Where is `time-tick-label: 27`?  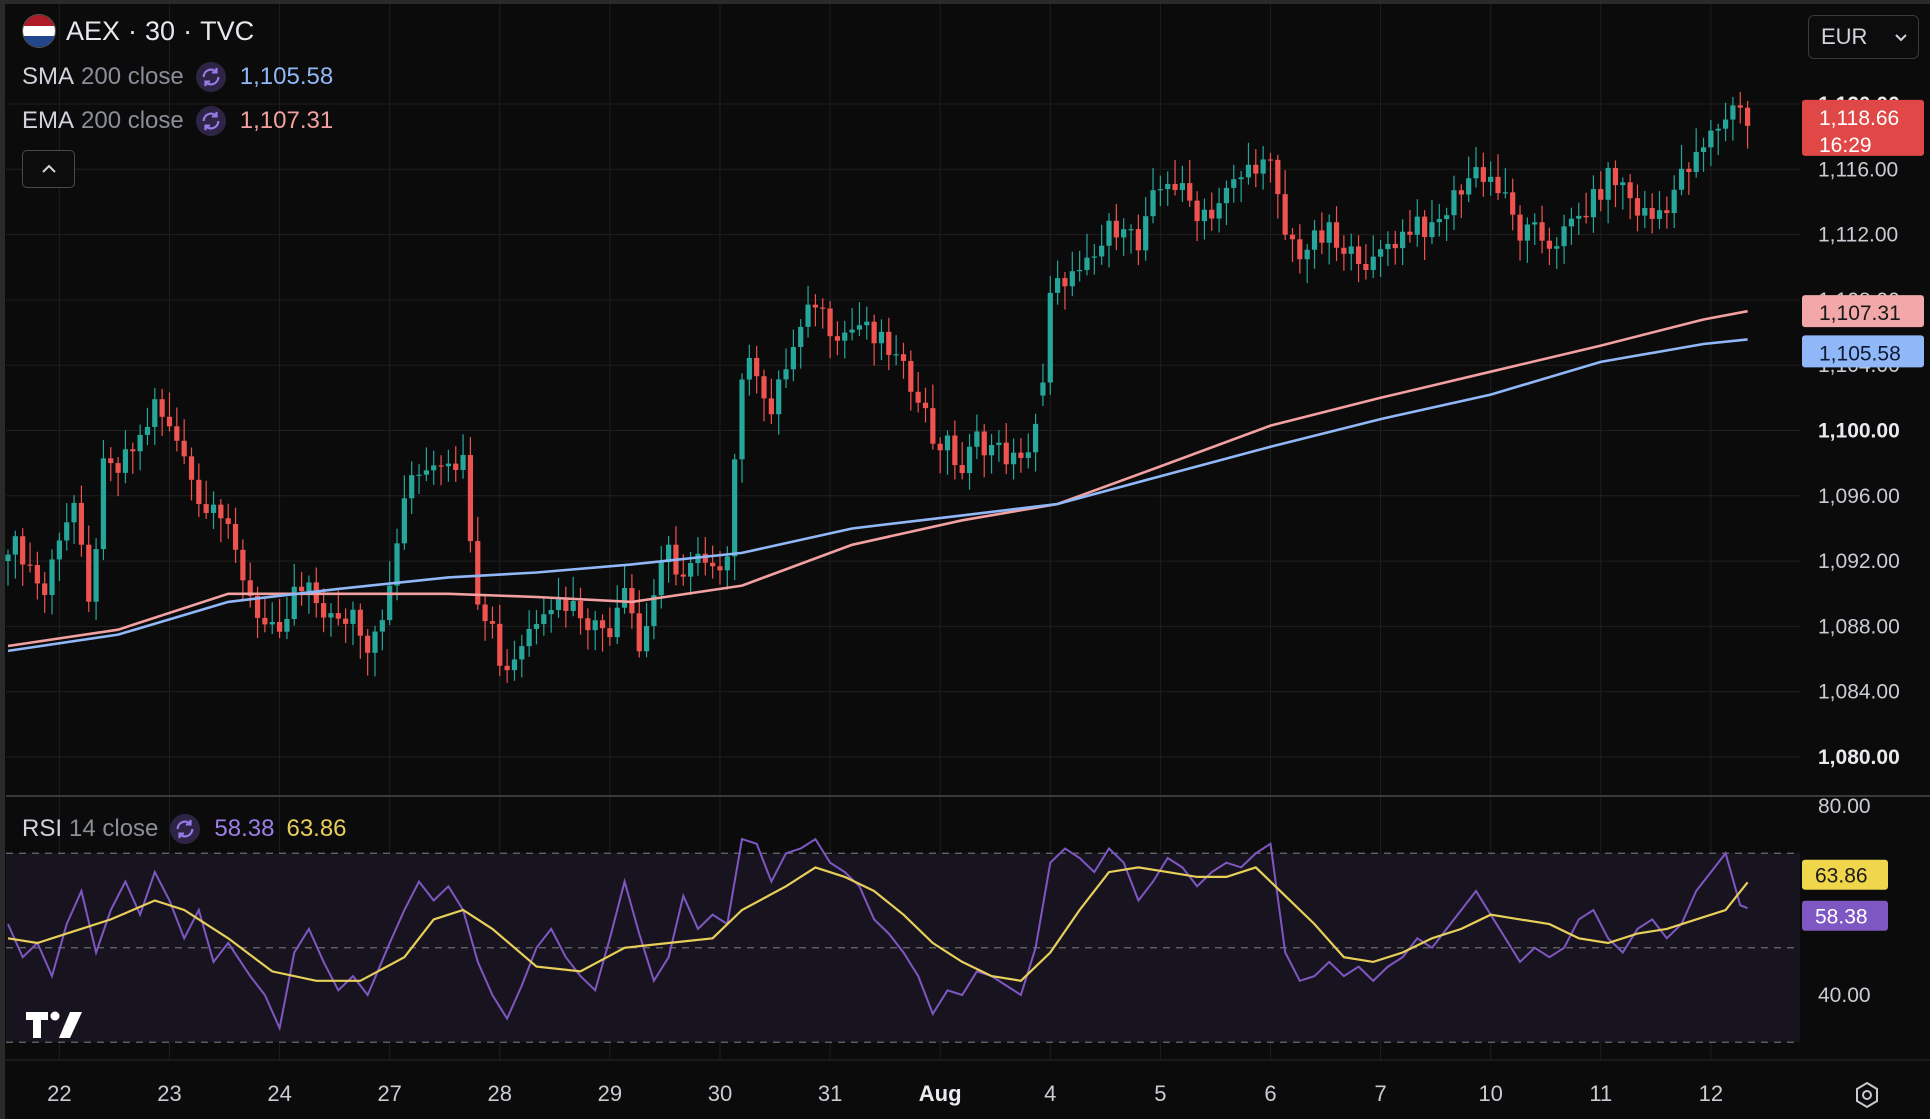 time-tick-label: 27 is located at coordinates (389, 1093).